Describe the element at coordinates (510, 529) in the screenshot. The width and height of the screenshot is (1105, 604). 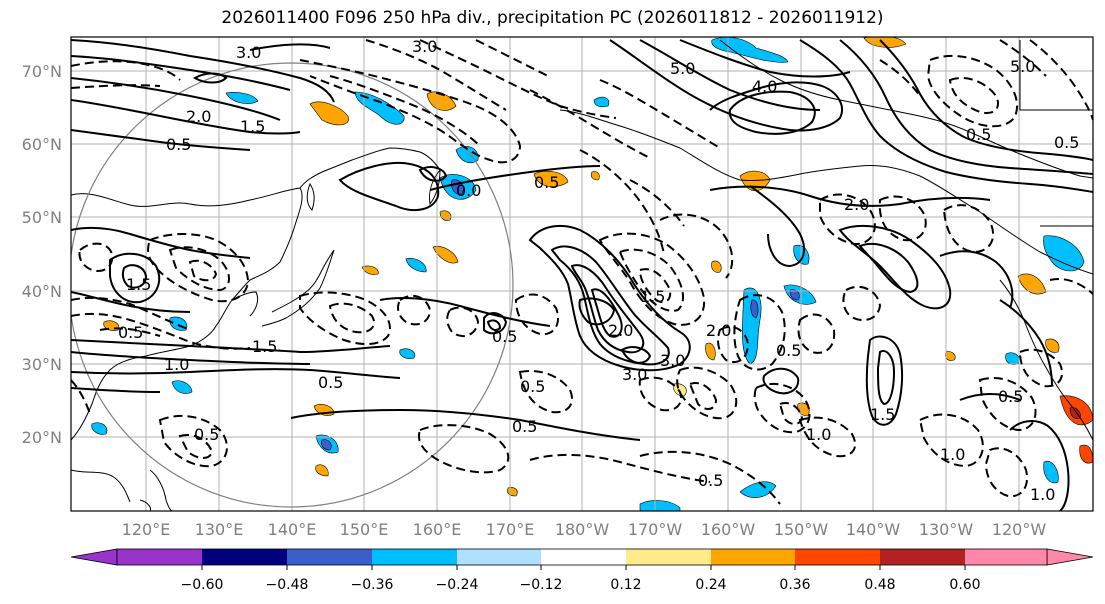
I see `lon-label: 170°E` at that location.